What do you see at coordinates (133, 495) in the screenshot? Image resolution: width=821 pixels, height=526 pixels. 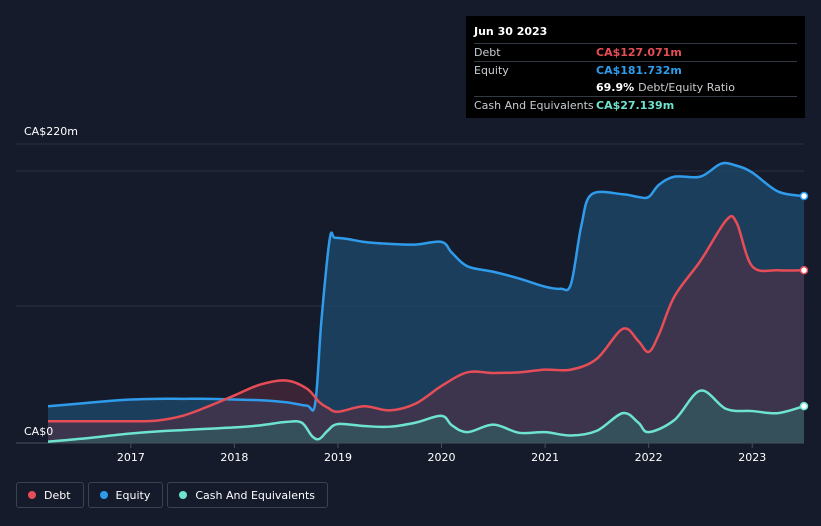 I see `legend-equity-label: Equity` at bounding box center [133, 495].